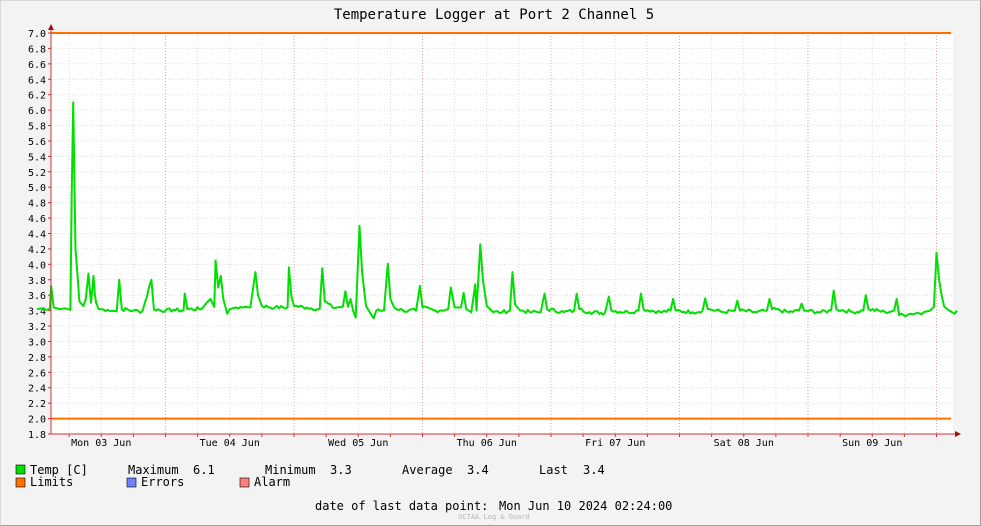 Image resolution: width=981 pixels, height=526 pixels. What do you see at coordinates (585, 506) in the screenshot?
I see `last-point-value: Mon Jun 10 2024 02:24:00` at bounding box center [585, 506].